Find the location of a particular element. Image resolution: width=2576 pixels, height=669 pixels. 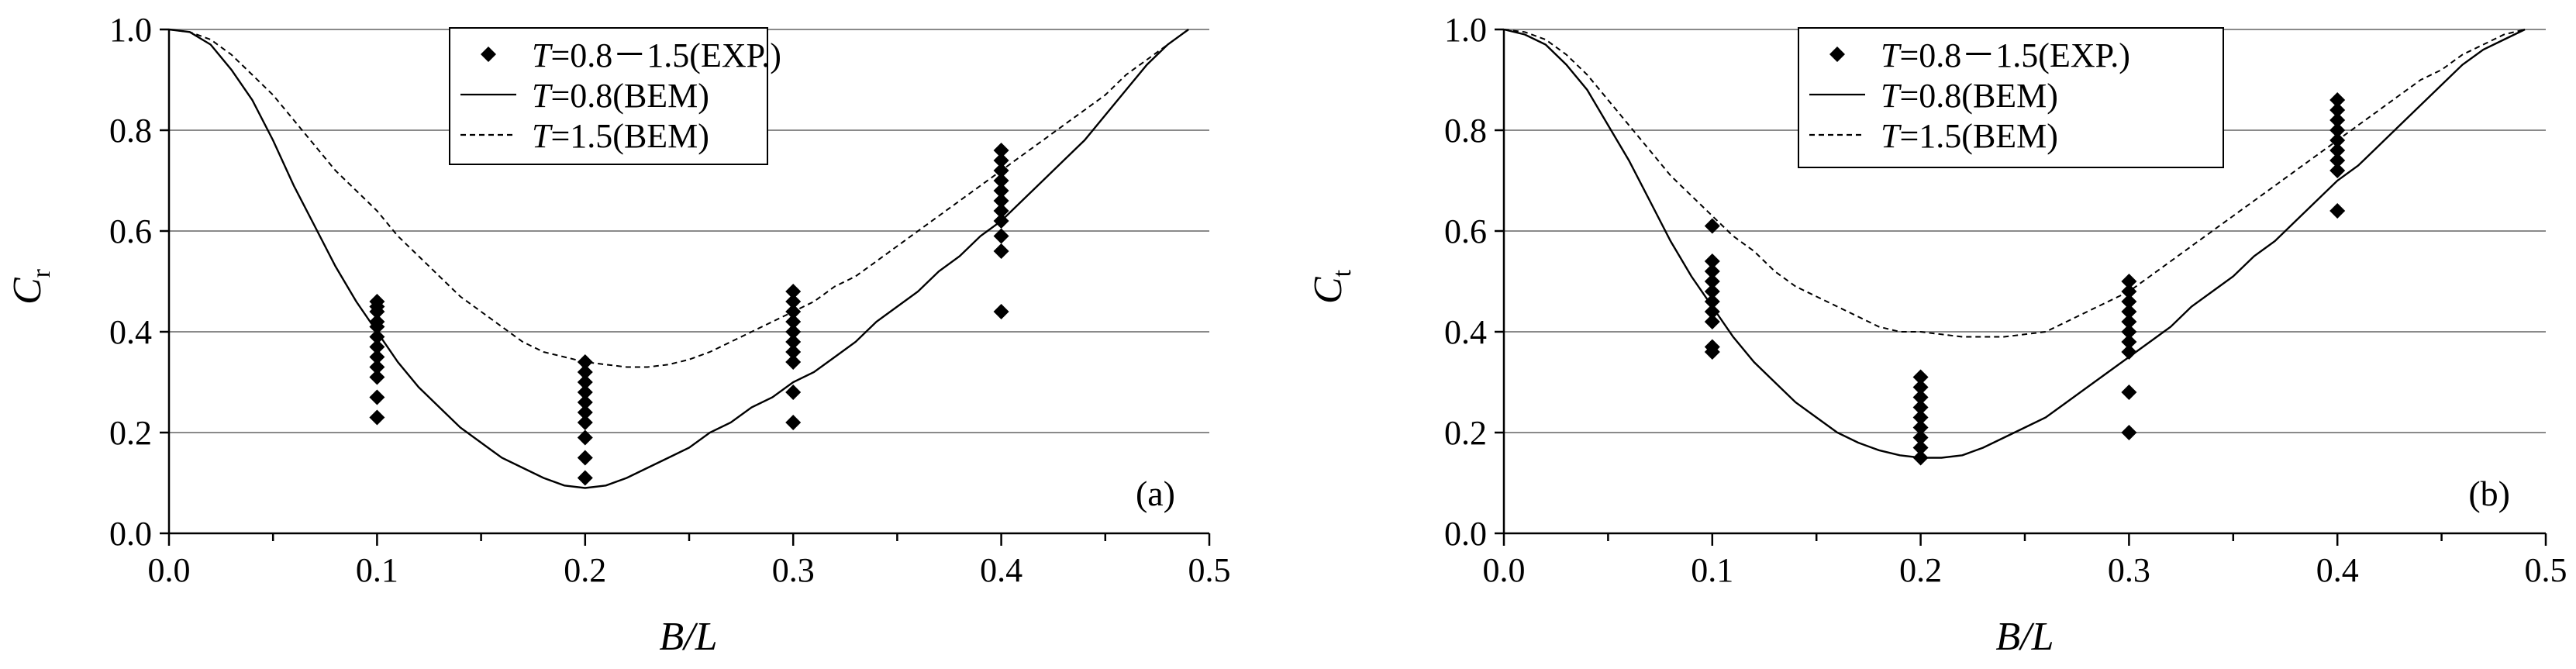

legend-marker-diamond is located at coordinates (1837, 55).